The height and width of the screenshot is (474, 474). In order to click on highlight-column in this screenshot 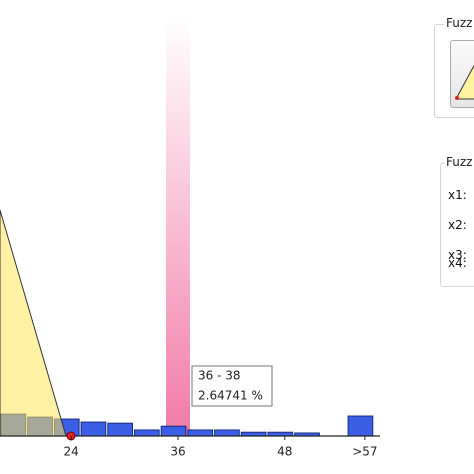, I will do `click(178, 227)`.